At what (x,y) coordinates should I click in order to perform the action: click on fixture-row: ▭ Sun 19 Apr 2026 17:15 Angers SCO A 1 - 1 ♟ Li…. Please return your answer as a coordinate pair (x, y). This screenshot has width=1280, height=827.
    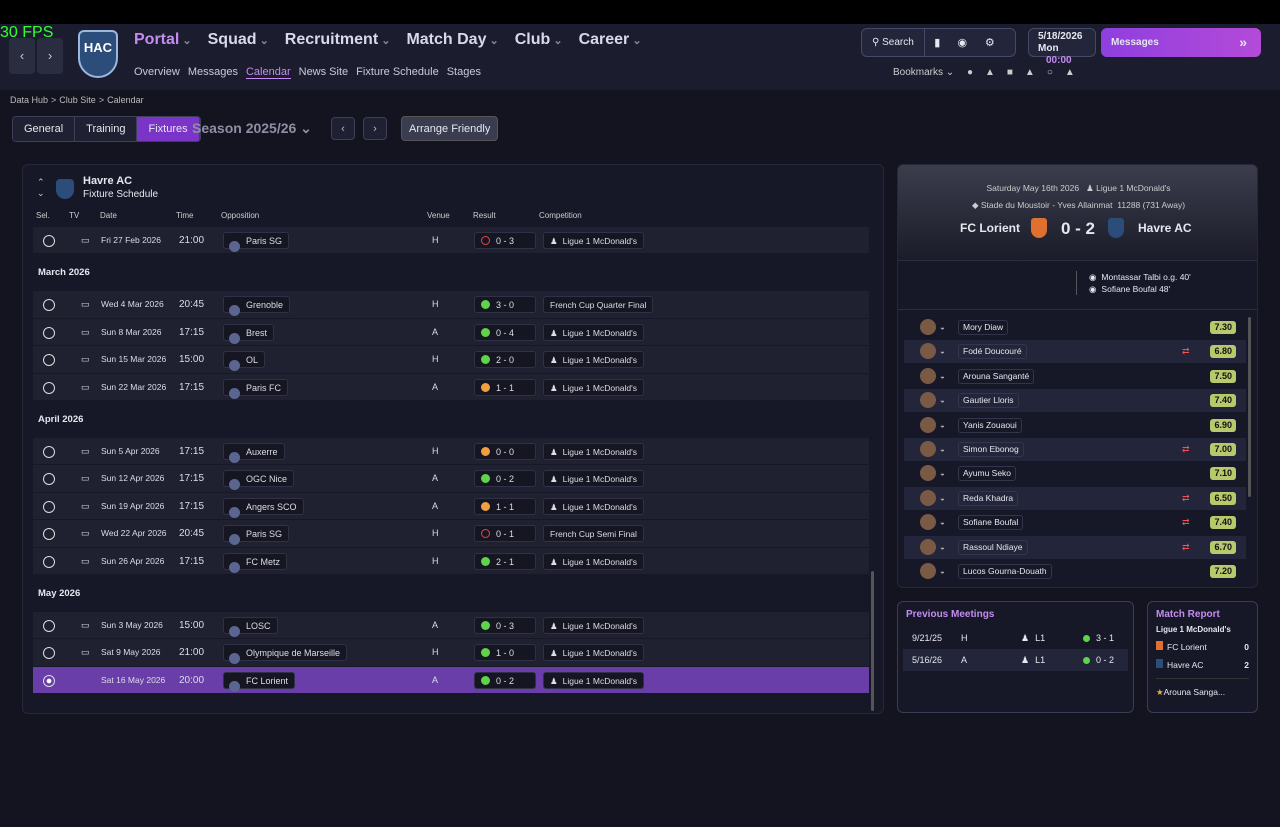
    Looking at the image, I should click on (451, 506).